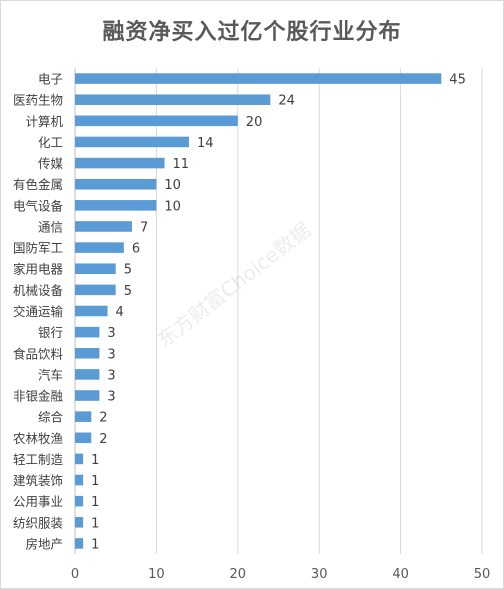 The image size is (504, 589). I want to click on category-label: 房地产, so click(44, 543).